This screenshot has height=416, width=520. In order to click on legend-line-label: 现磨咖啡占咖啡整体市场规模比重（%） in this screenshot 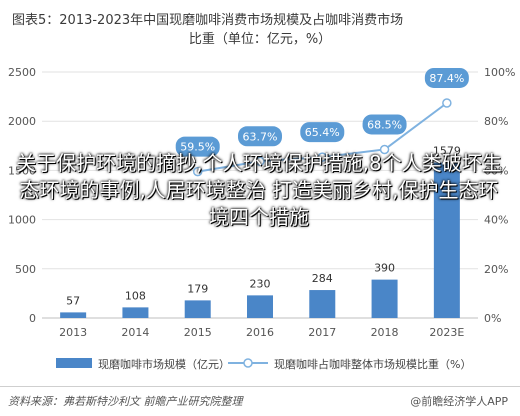, I will do `click(372, 364)`.